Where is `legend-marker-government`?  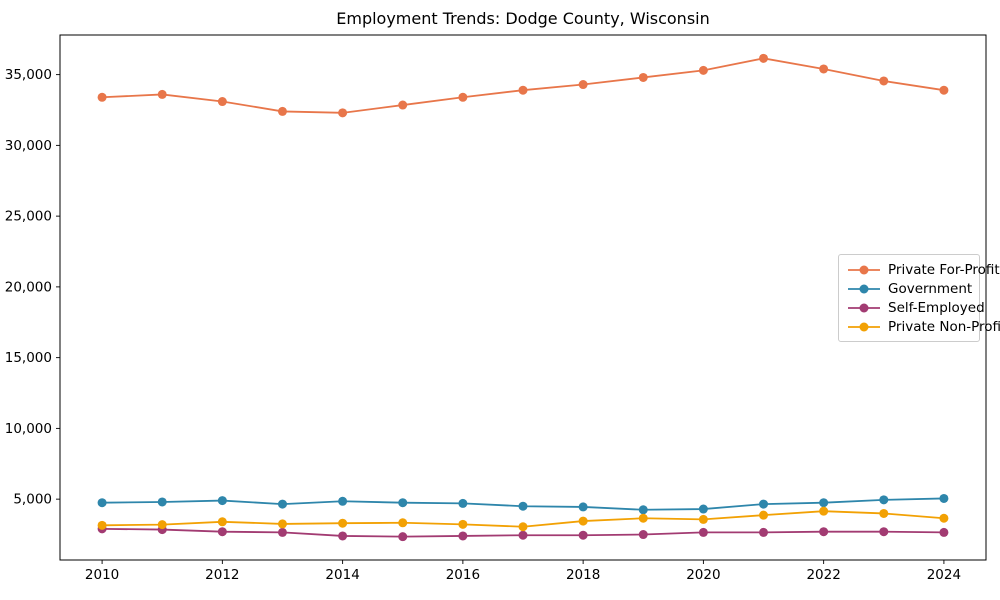 legend-marker-government is located at coordinates (864, 288).